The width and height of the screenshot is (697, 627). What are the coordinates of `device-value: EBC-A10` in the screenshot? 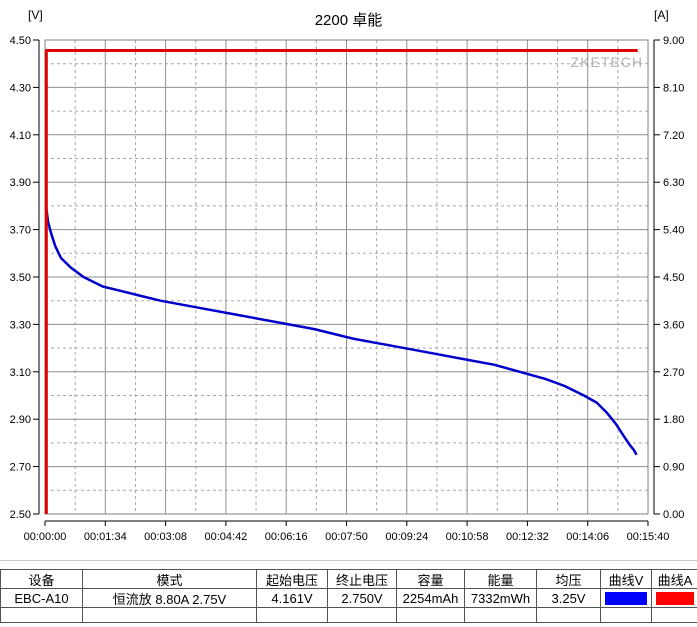 It's located at (42, 598).